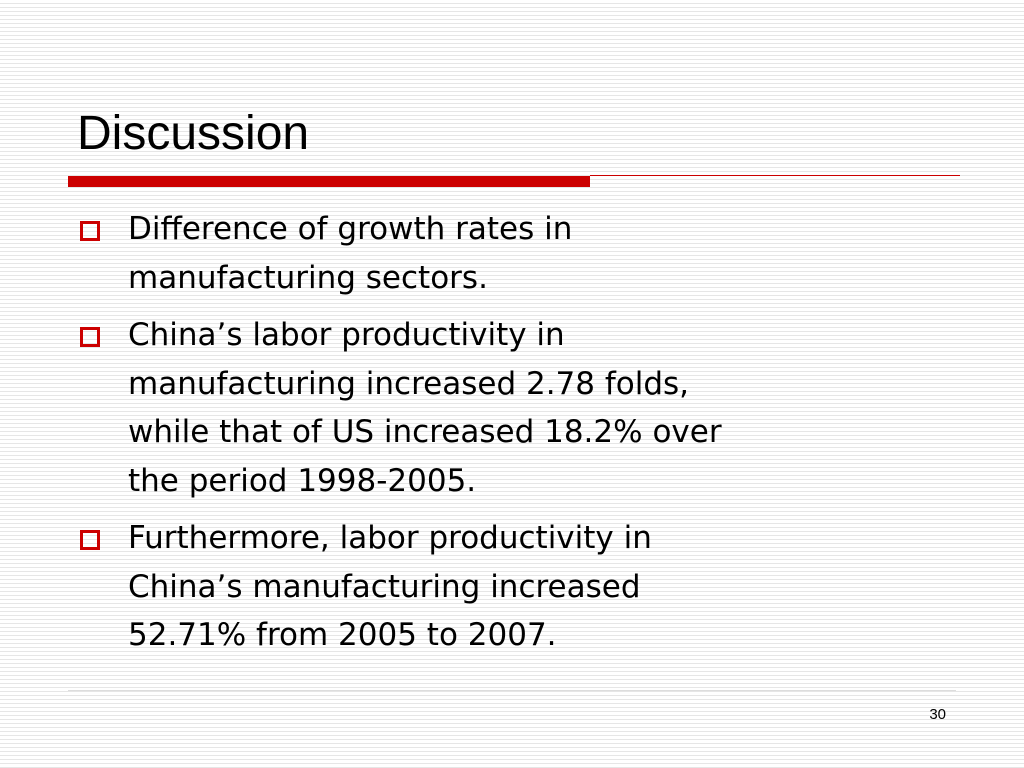 The width and height of the screenshot is (1024, 768). I want to click on bullet-text: manufacturing increased 2.78 folds,, so click(409, 383).